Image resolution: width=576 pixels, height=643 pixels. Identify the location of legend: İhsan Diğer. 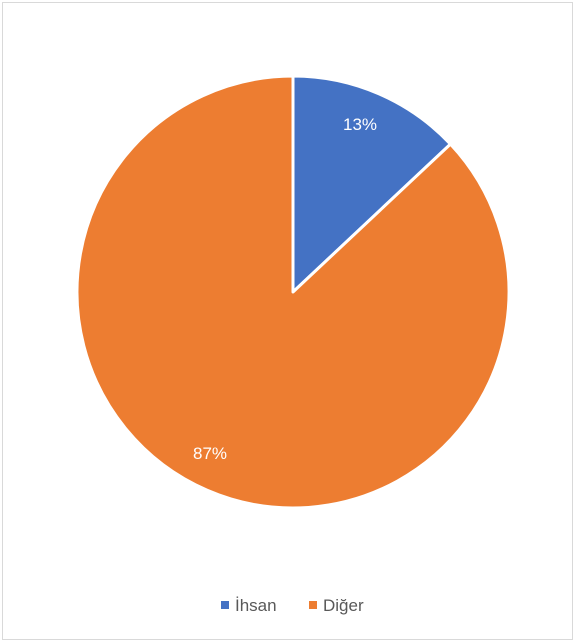
(292, 605).